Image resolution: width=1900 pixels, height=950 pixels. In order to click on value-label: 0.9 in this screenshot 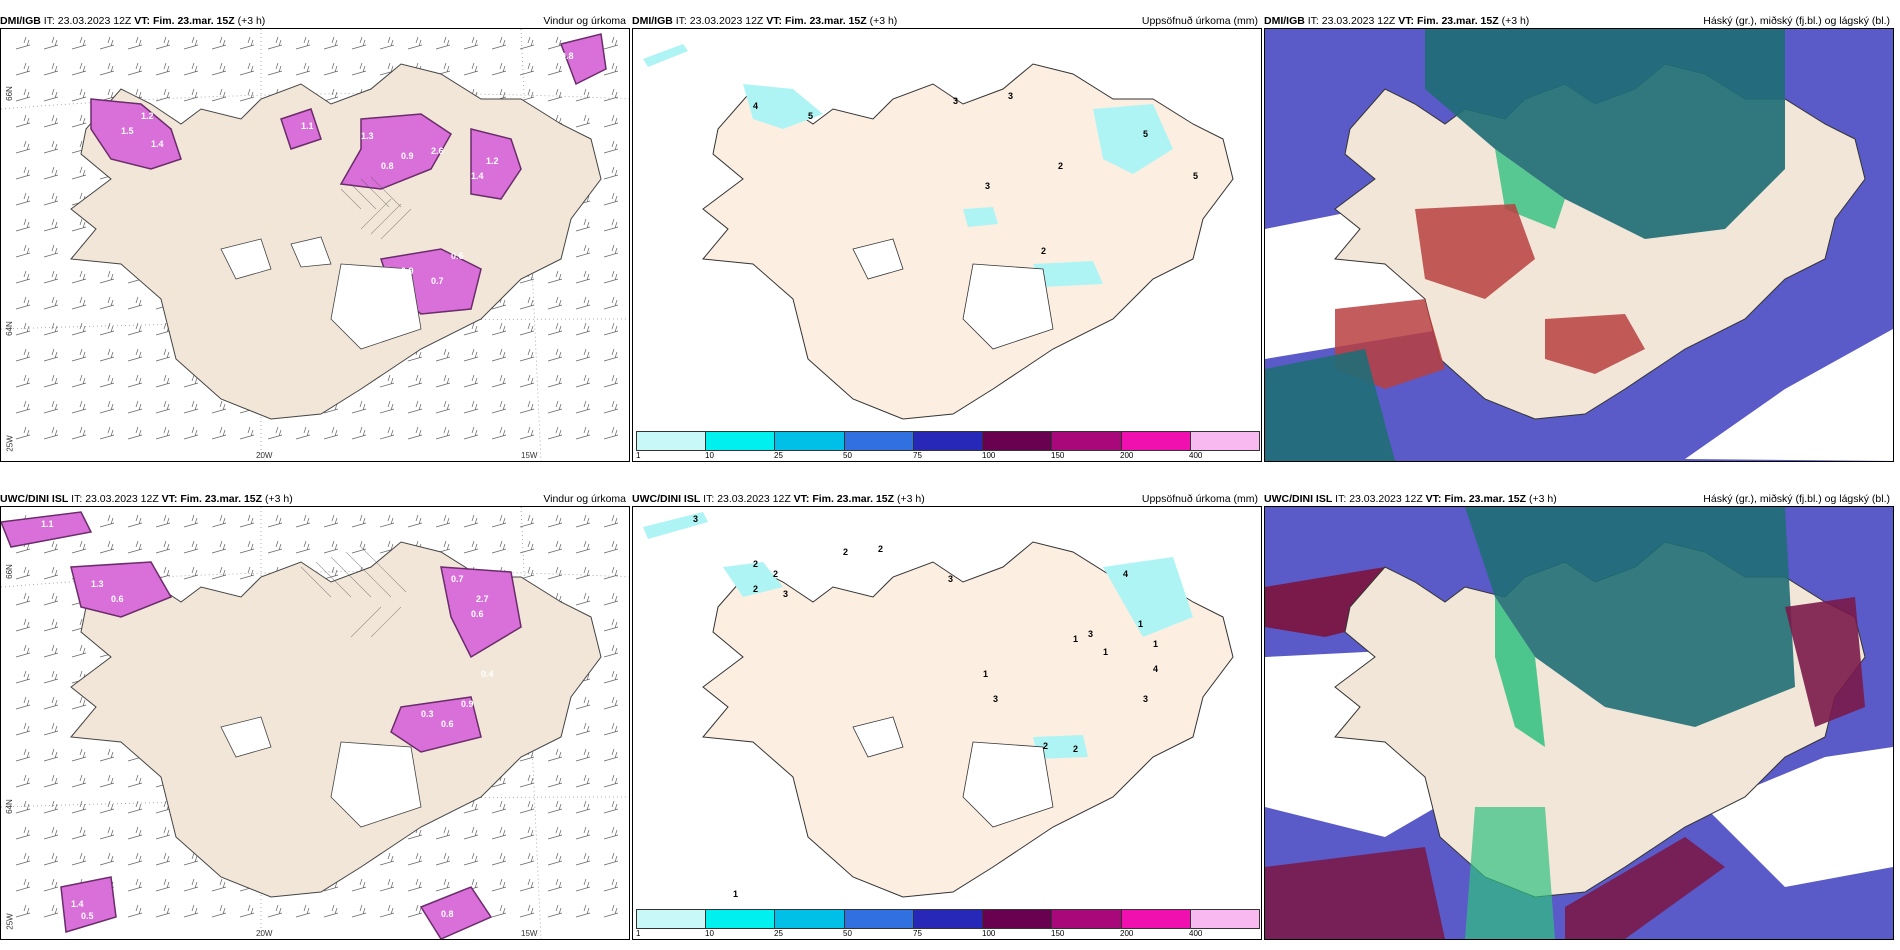, I will do `click(467, 704)`.